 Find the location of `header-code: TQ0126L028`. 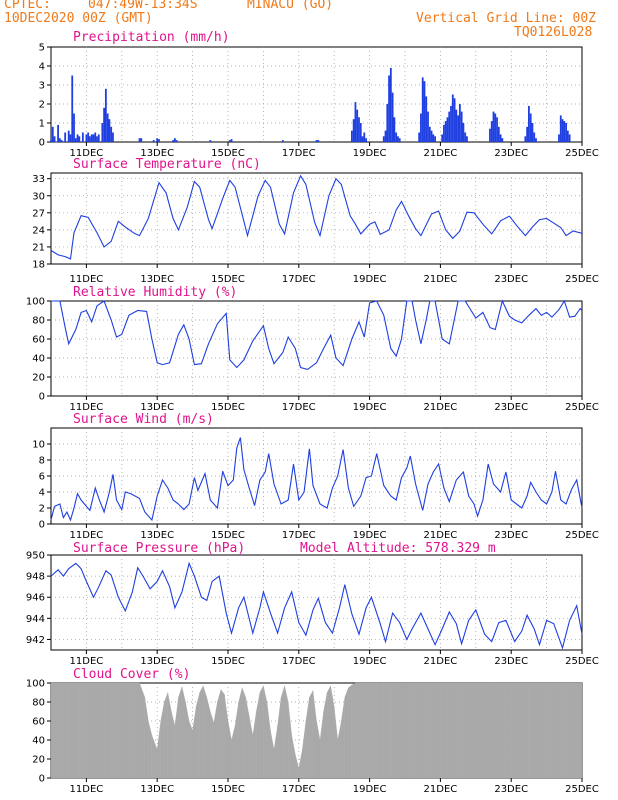

header-code: TQ0126L028 is located at coordinates (553, 32).